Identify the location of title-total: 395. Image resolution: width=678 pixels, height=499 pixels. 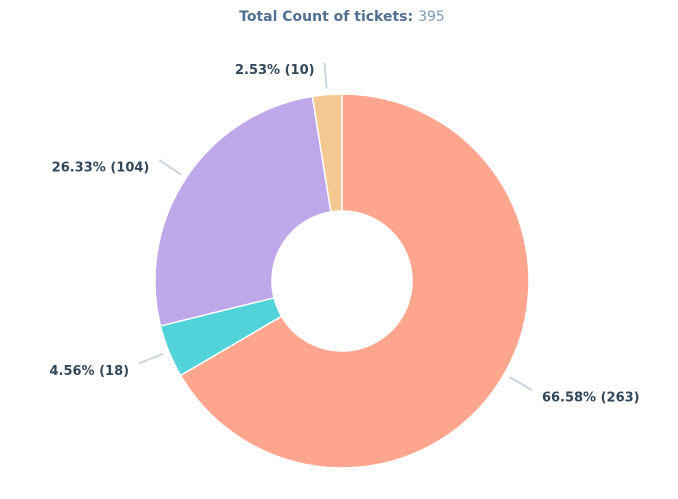
(431, 17).